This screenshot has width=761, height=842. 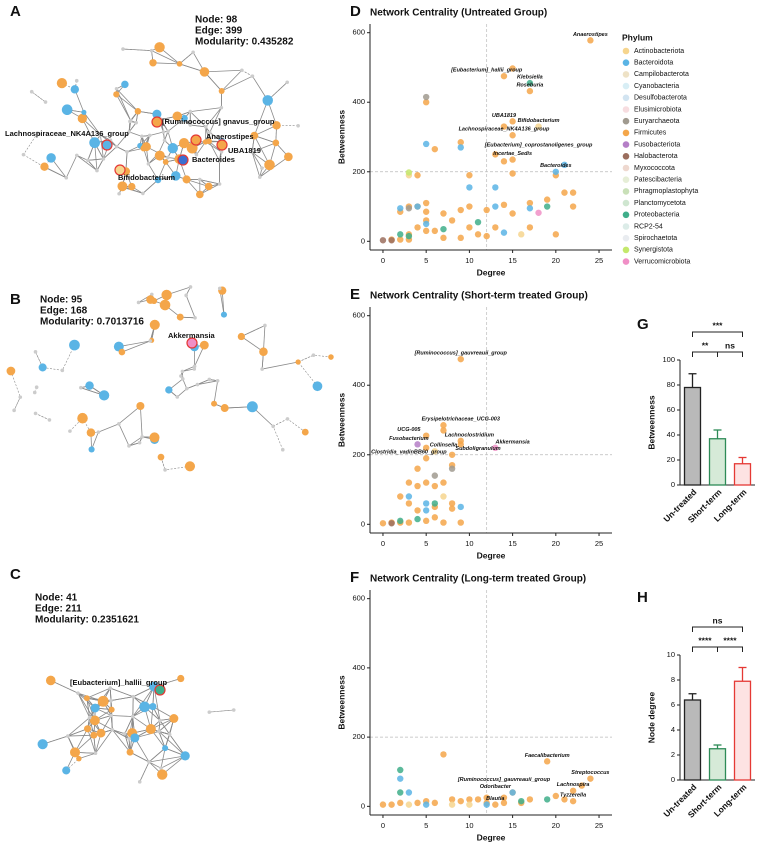 What do you see at coordinates (556, 825) in the screenshot?
I see `x-tick-label: 20` at bounding box center [556, 825].